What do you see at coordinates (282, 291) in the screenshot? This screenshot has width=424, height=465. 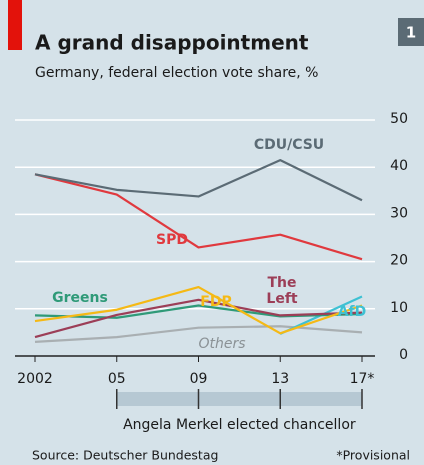 I see `series-label: The Left` at bounding box center [282, 291].